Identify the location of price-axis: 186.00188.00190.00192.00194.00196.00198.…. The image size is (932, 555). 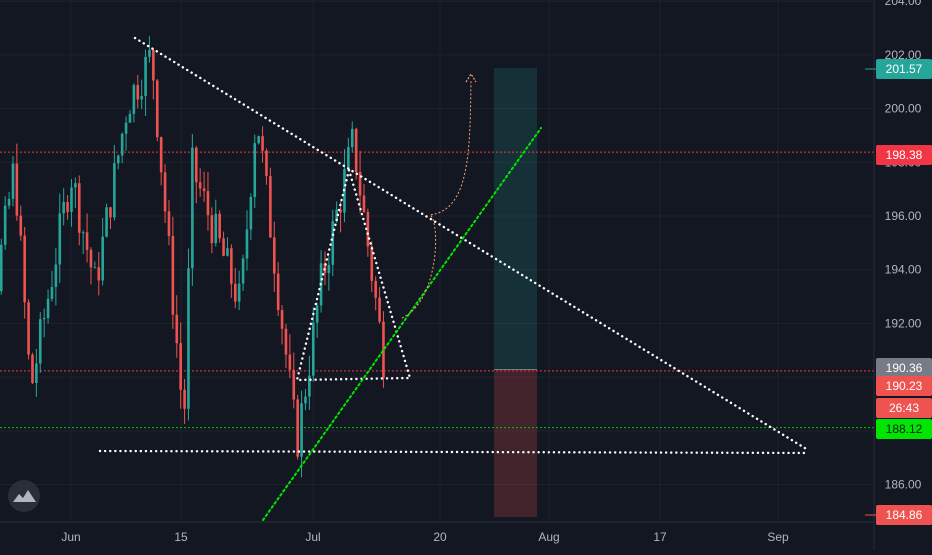
(898, 275).